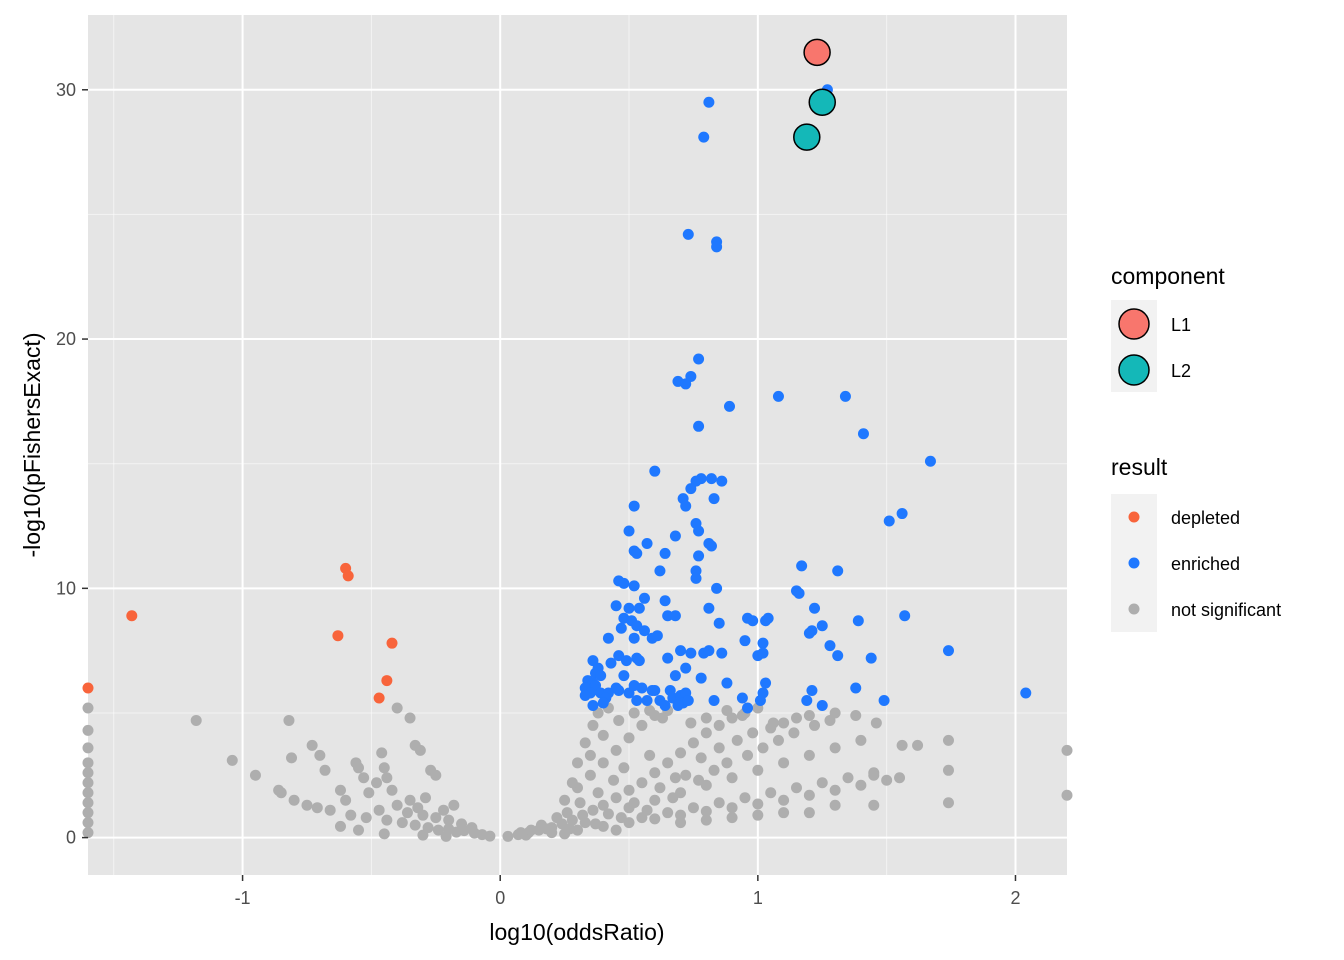 This screenshot has height=960, width=1344. What do you see at coordinates (66, 90) in the screenshot?
I see `y-tick-label: 30` at bounding box center [66, 90].